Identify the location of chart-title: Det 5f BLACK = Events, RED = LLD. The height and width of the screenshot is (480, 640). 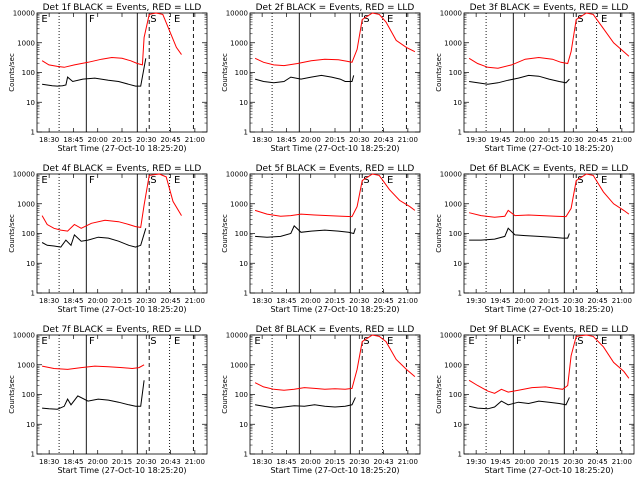
(335, 169).